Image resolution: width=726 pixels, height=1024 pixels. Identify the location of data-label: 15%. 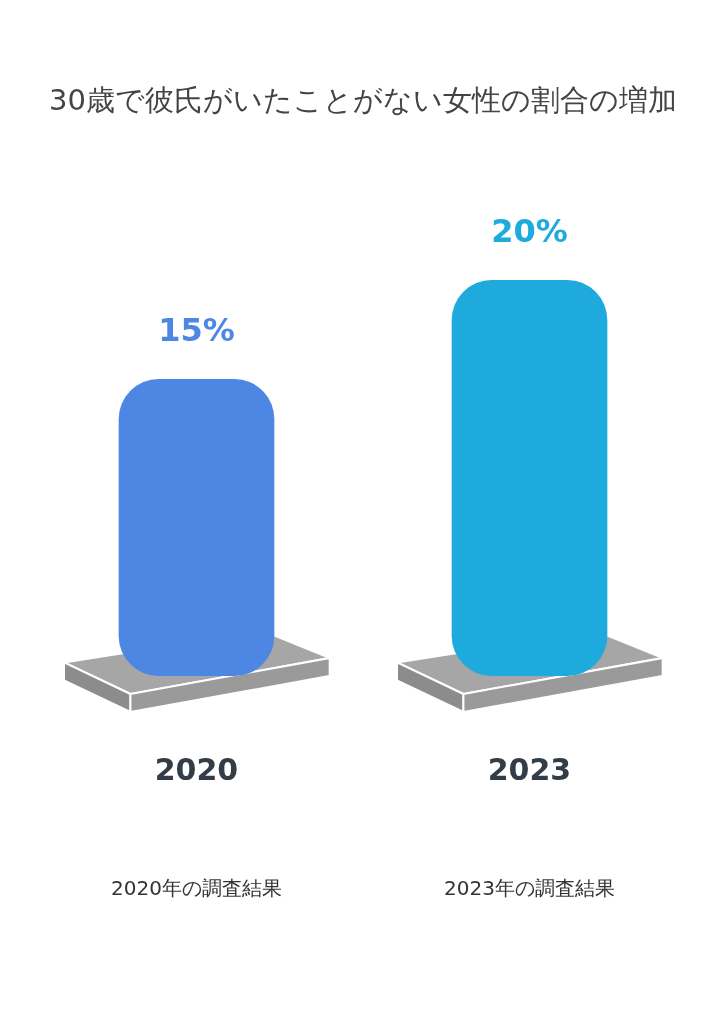
(196, 330).